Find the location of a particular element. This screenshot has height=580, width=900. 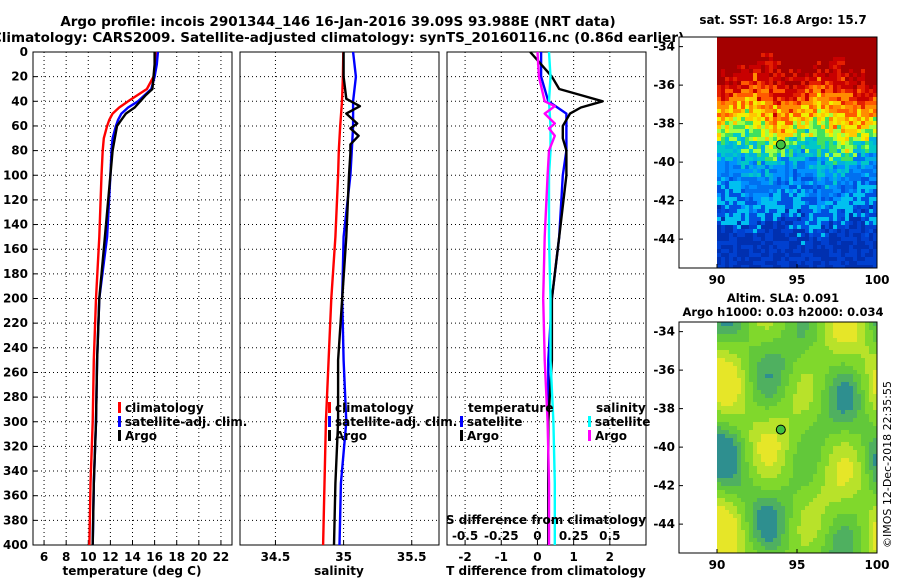

diff-legend-swatch-s-satellite is located at coordinates (589, 421).